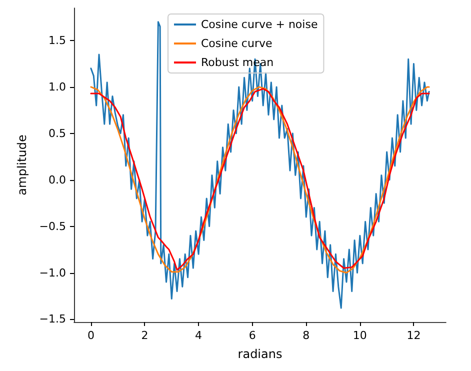 The image size is (471, 371). What do you see at coordinates (52, 273) in the screenshot?
I see `y-tick-label: −1.0` at bounding box center [52, 273].